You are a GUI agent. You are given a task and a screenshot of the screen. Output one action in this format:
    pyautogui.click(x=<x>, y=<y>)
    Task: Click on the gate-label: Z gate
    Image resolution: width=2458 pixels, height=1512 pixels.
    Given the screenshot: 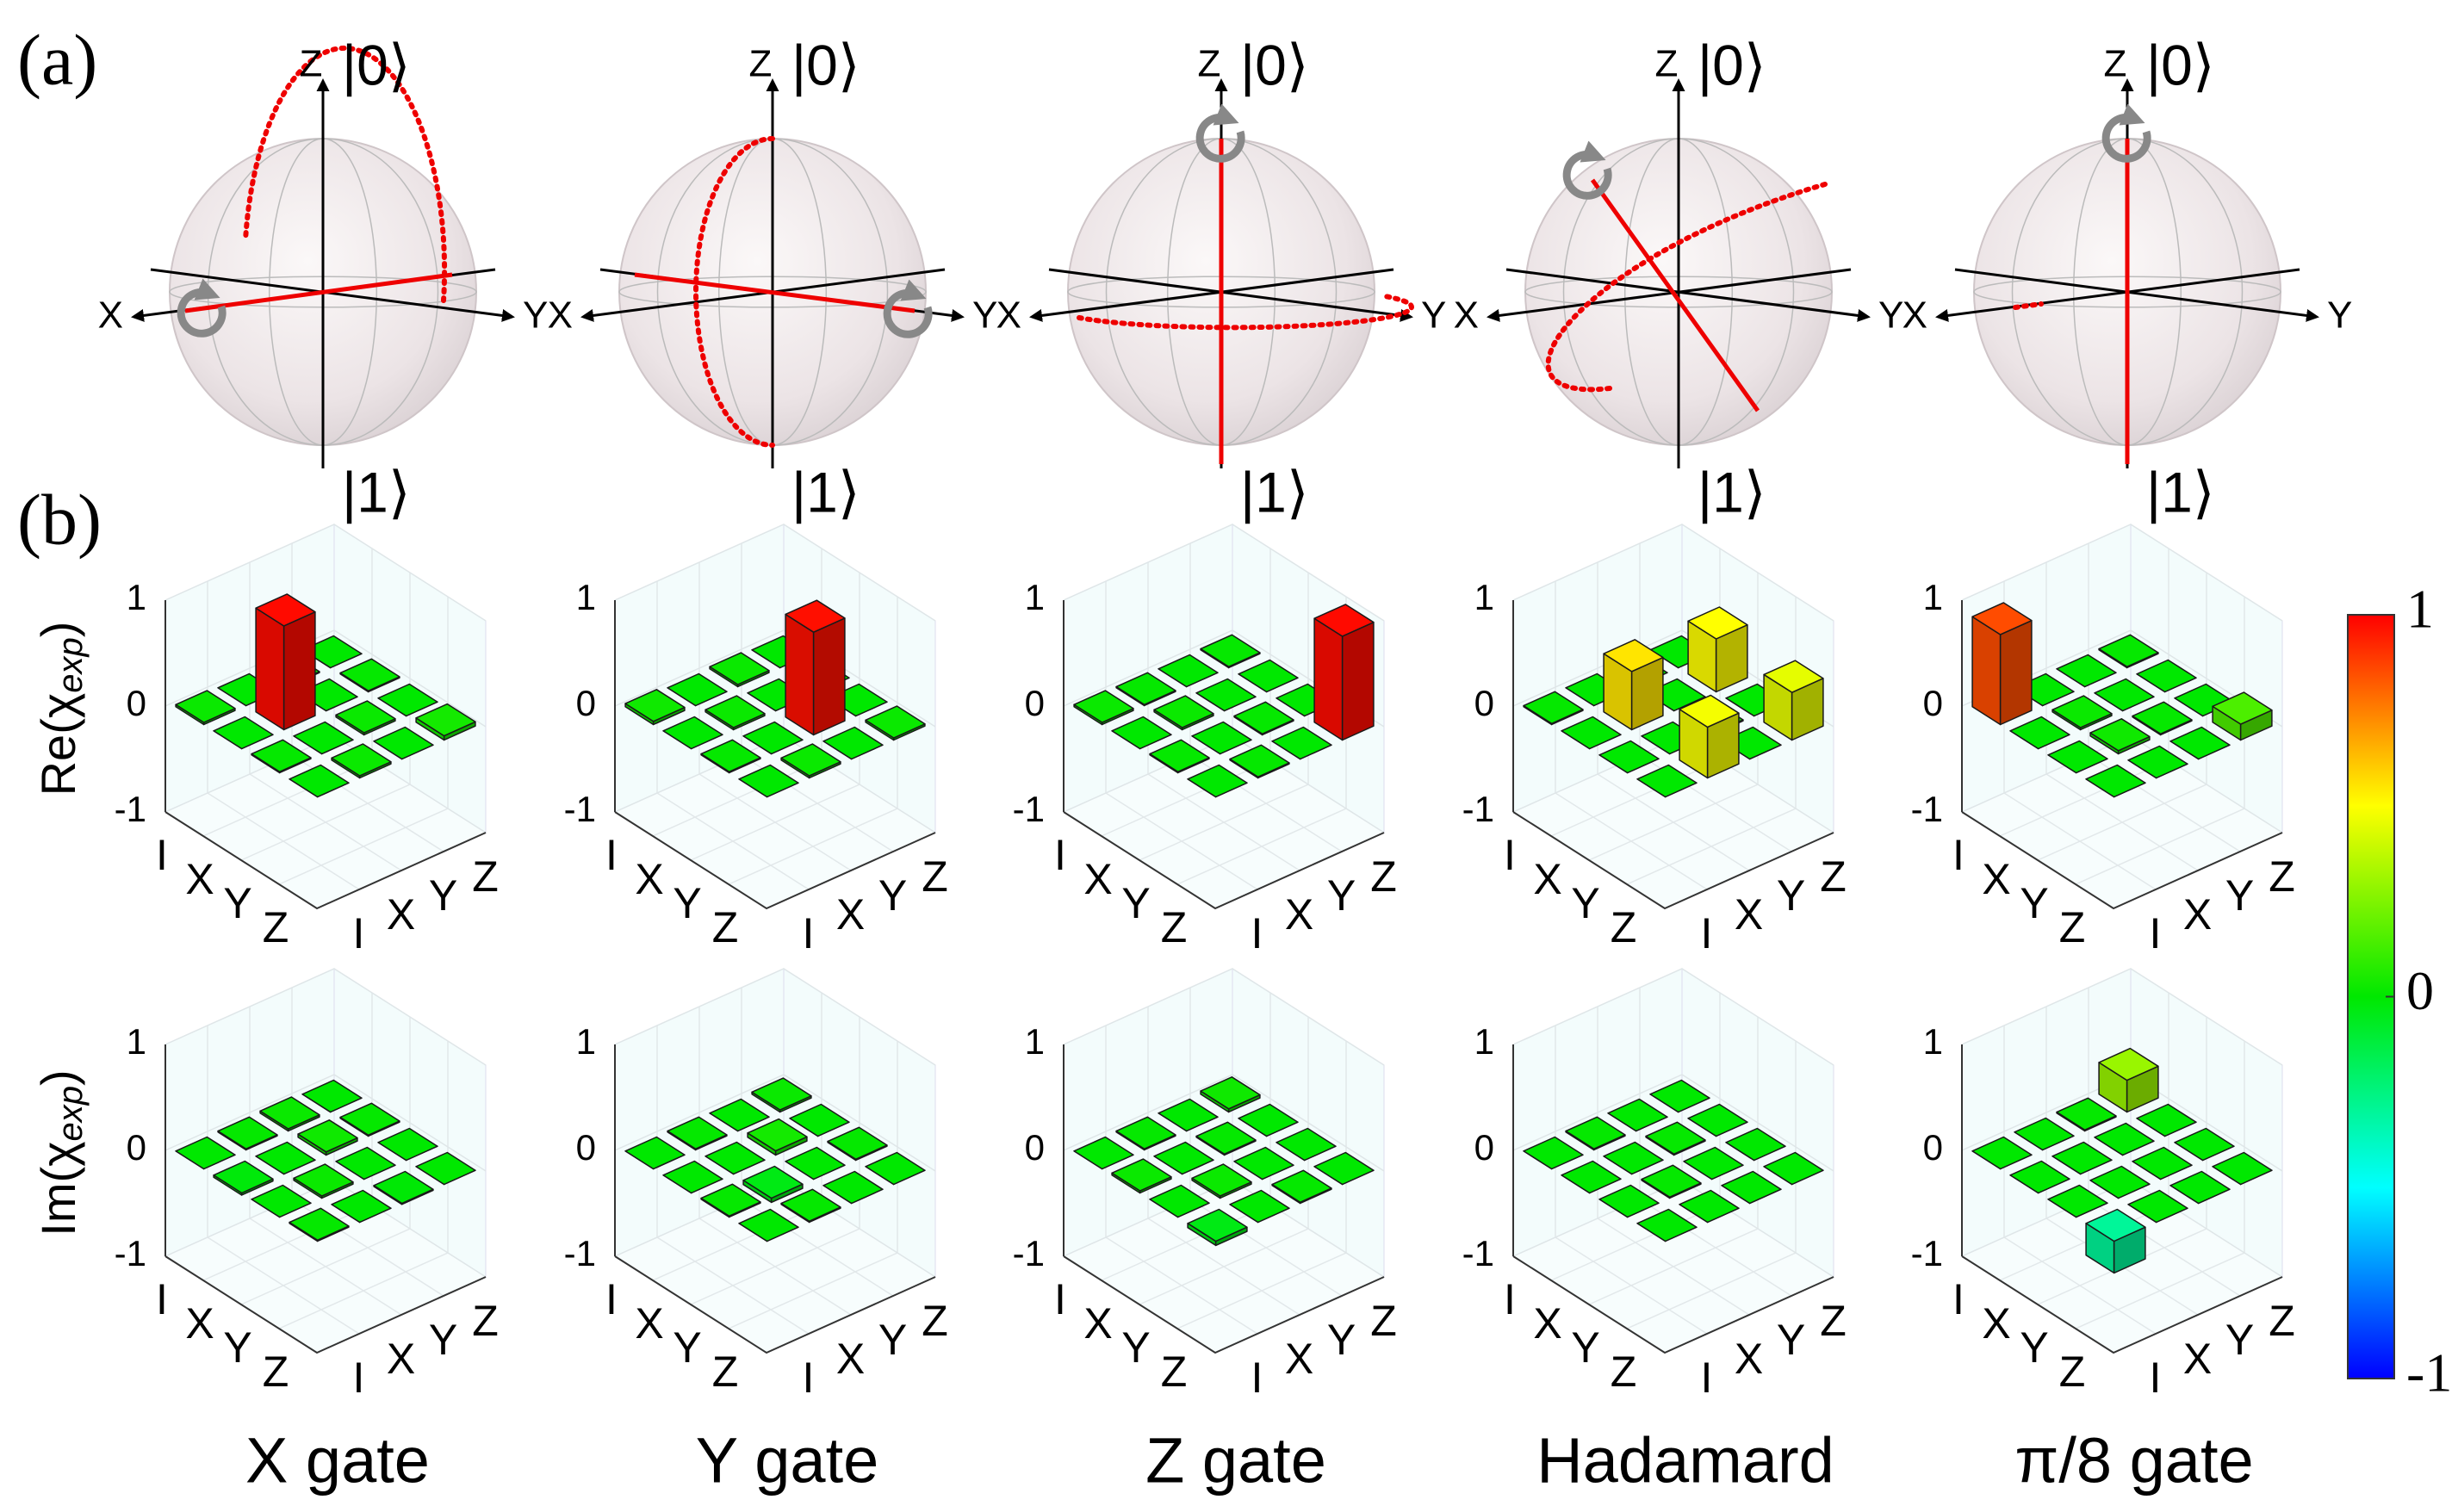 What is the action you would take?
    pyautogui.click(x=1235, y=1461)
    